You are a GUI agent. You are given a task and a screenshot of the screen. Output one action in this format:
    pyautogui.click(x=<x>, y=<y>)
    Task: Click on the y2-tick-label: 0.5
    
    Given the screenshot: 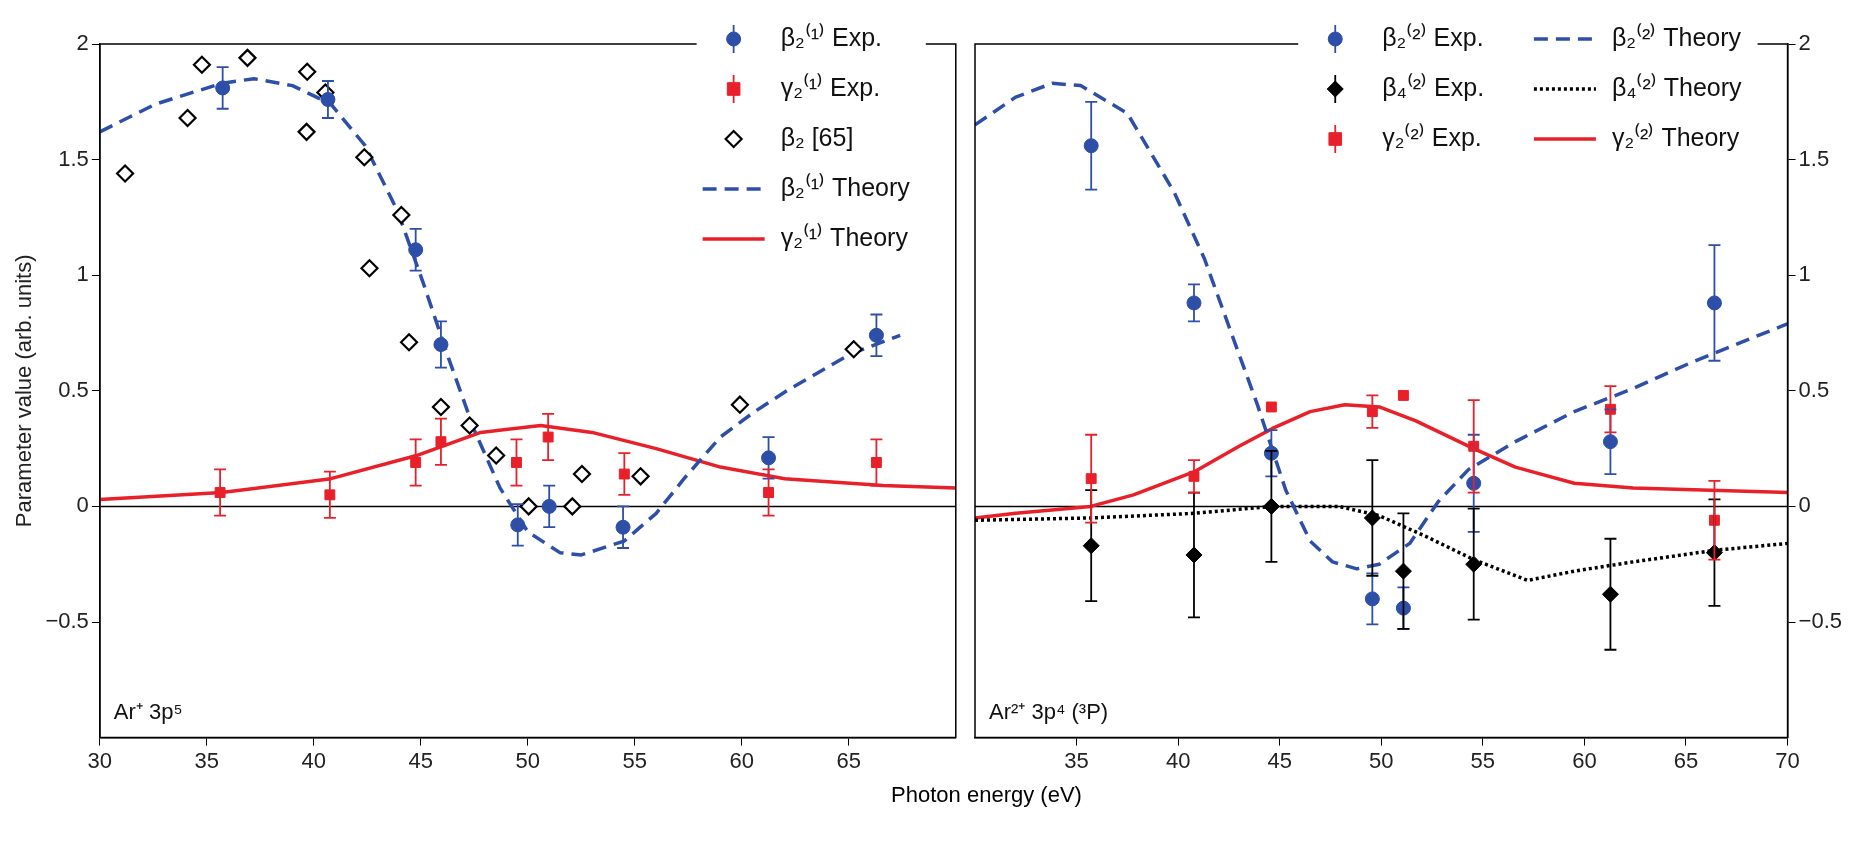 What is the action you would take?
    pyautogui.click(x=1814, y=389)
    